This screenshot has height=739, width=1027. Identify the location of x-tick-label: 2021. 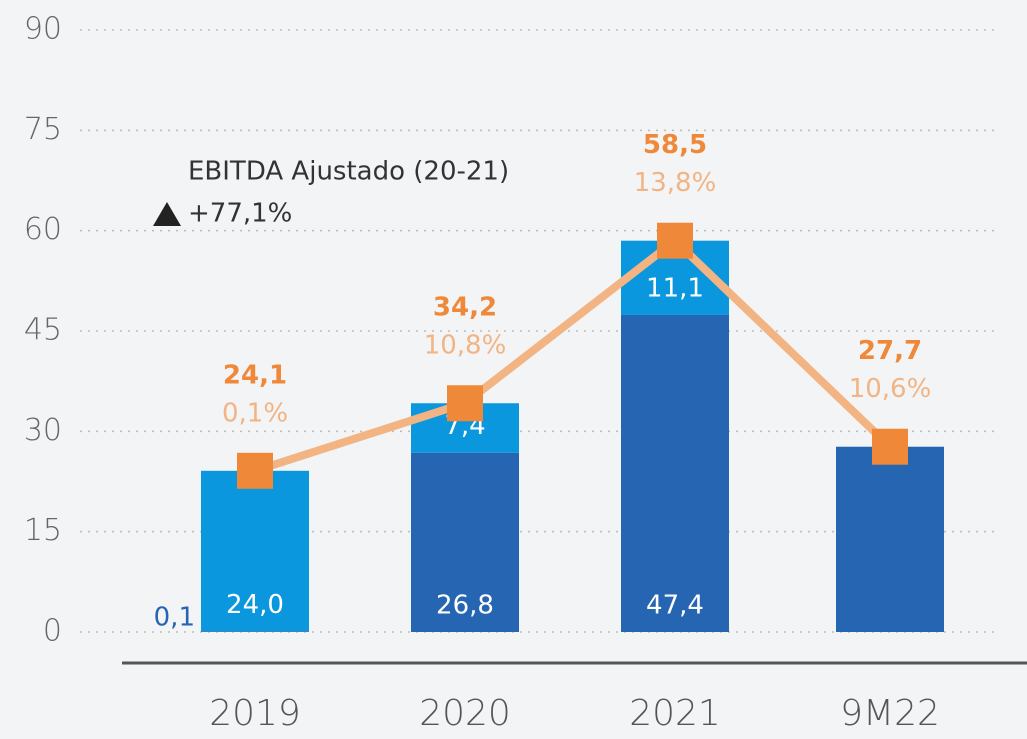
(675, 713).